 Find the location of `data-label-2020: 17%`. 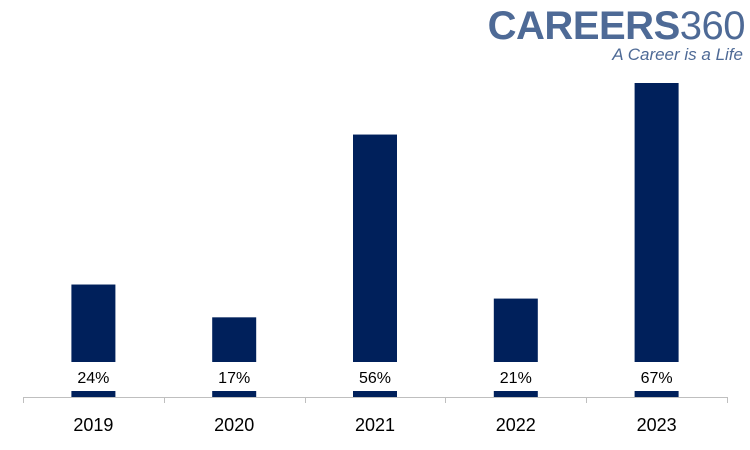

data-label-2020: 17% is located at coordinates (234, 378).